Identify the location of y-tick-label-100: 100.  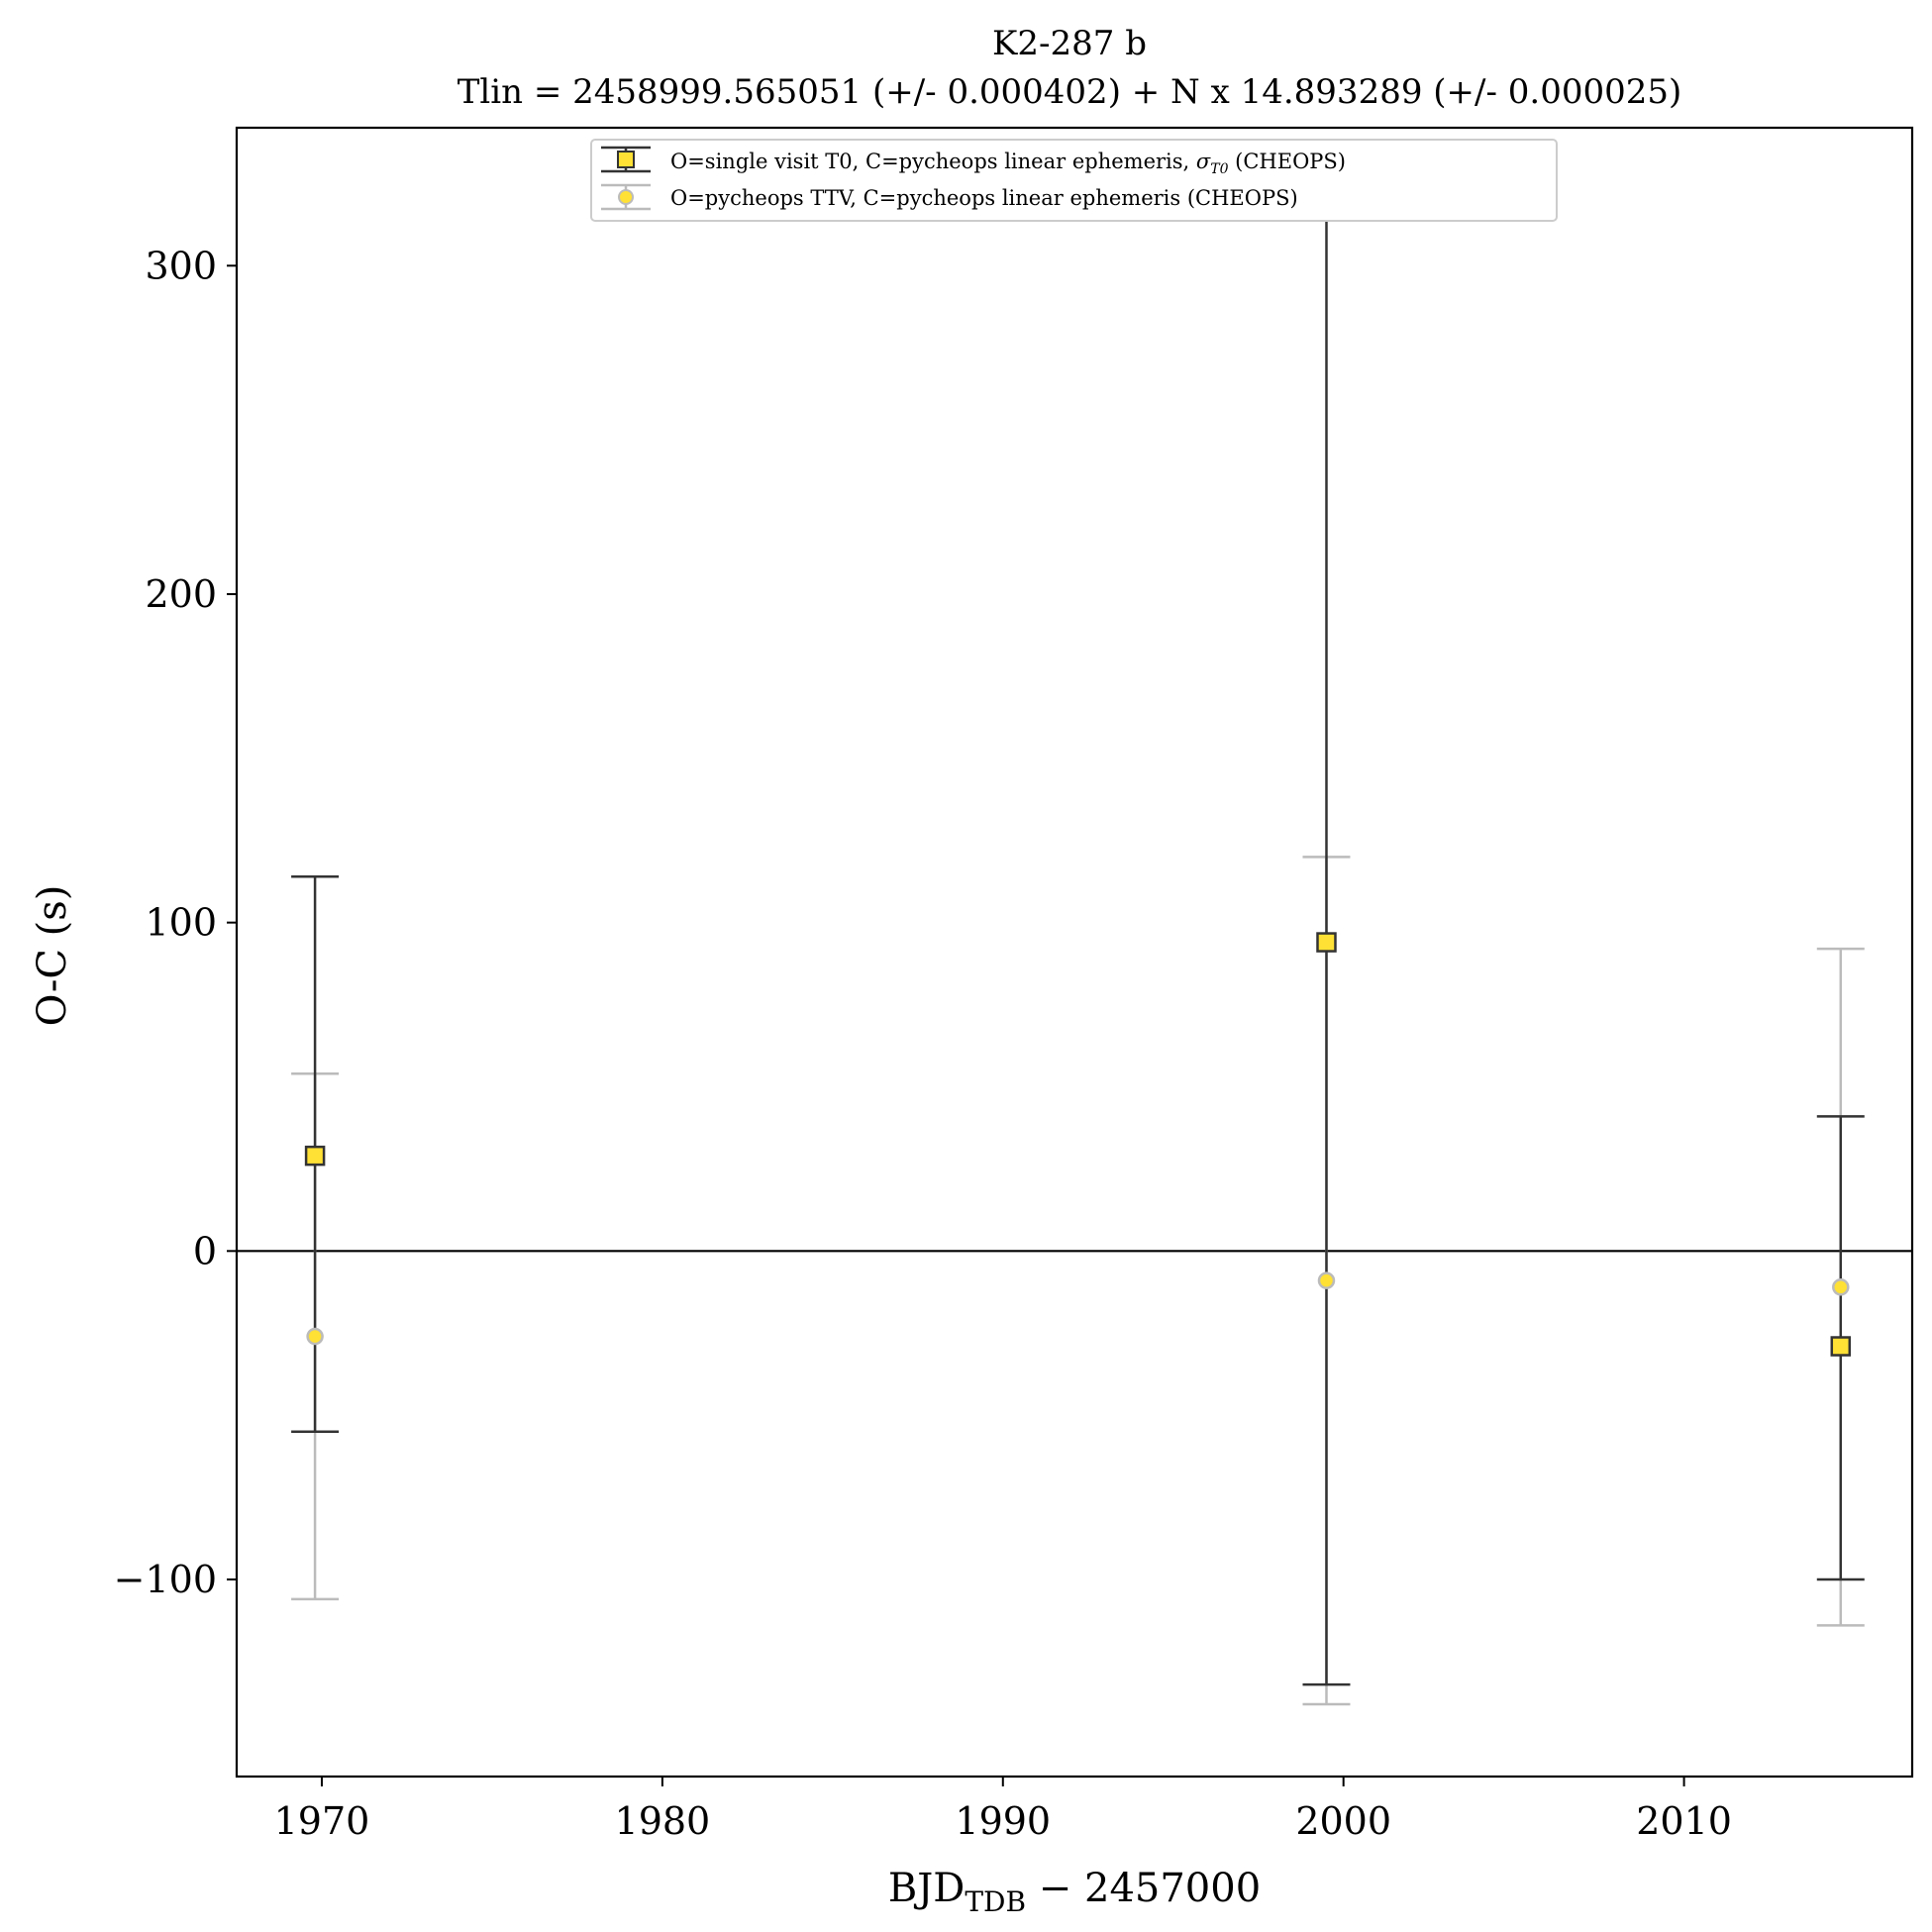
(181, 923).